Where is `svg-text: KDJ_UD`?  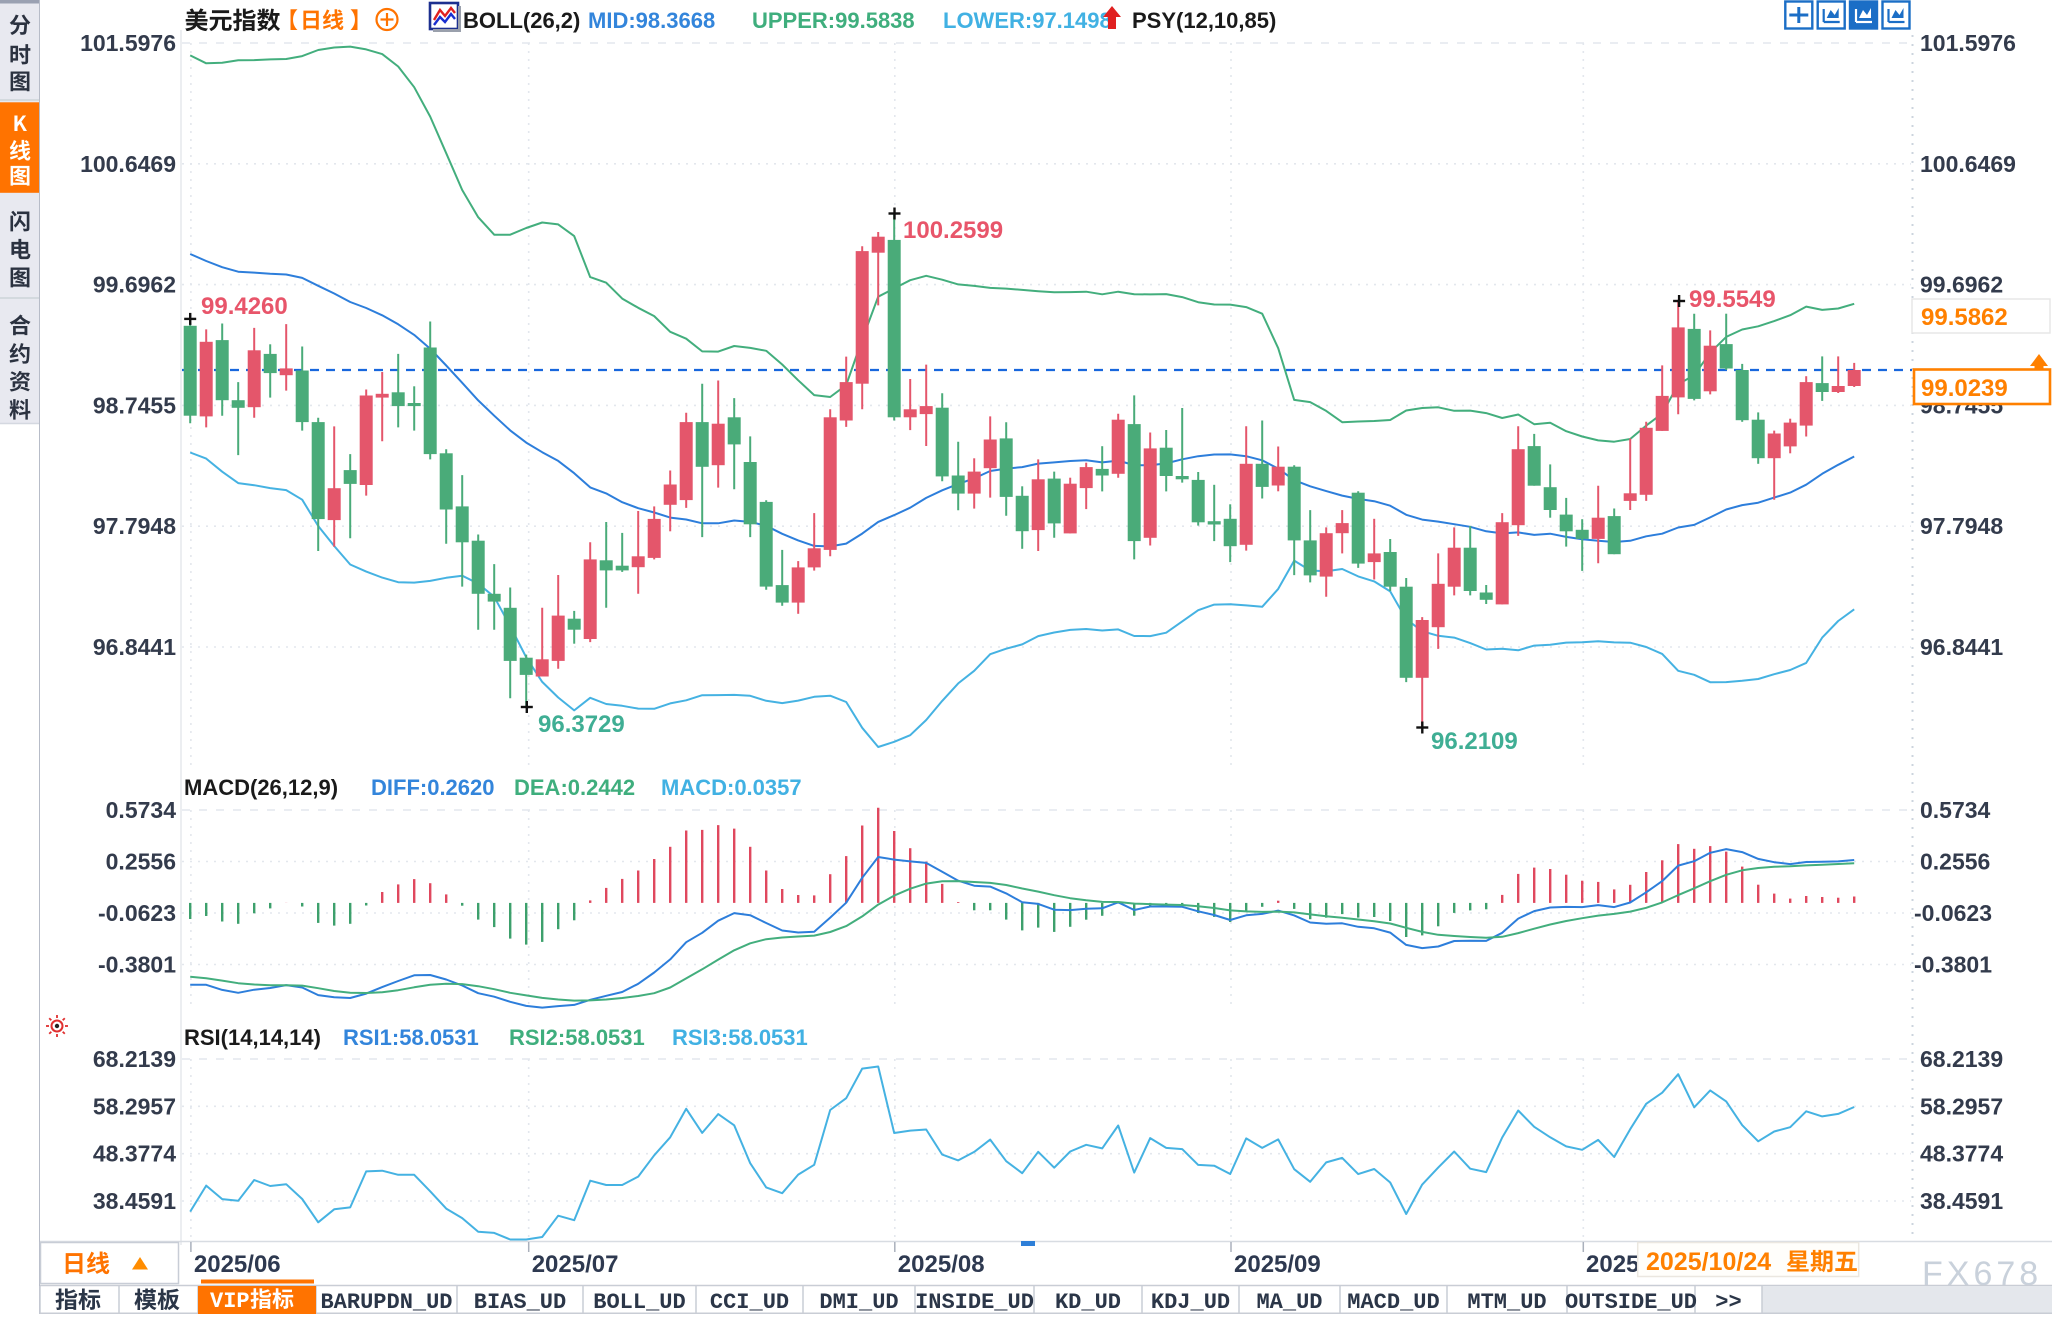 svg-text: KDJ_UD is located at coordinates (1190, 1302).